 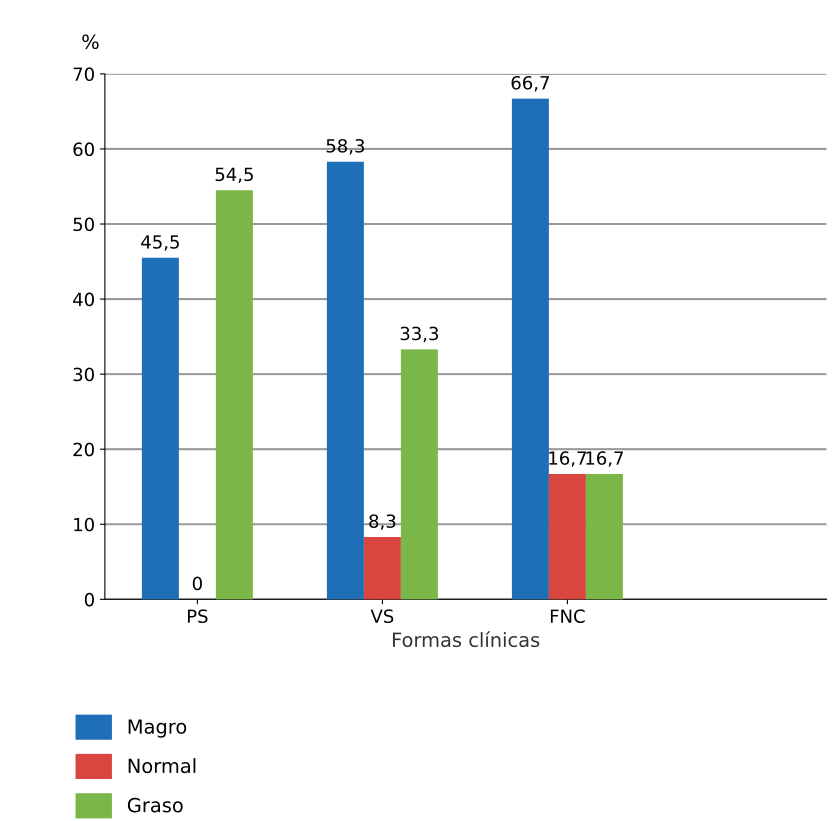 What do you see at coordinates (90, 42) in the screenshot?
I see `y-axis-title: %` at bounding box center [90, 42].